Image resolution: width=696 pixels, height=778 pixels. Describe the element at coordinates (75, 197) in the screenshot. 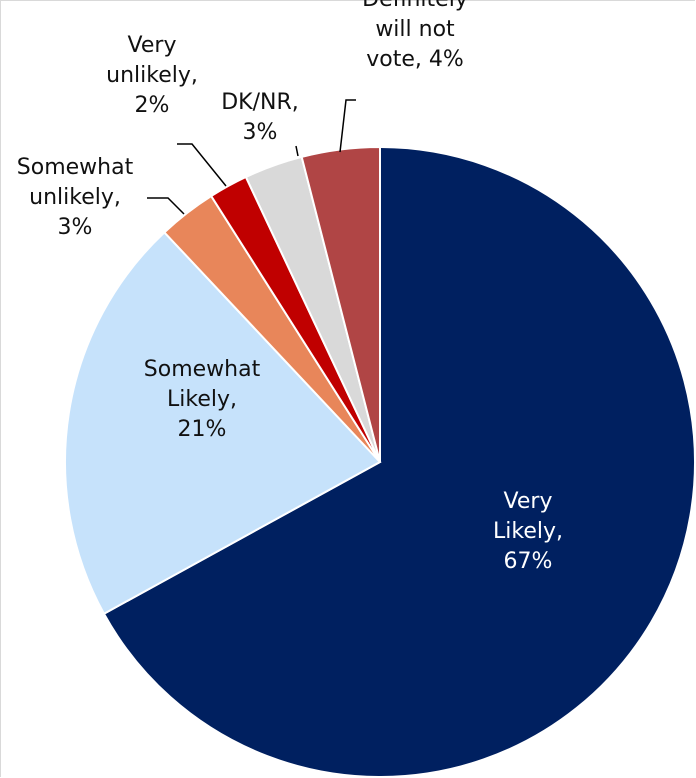

I see `slice-label: Somewhat unlikely, 3%` at that location.